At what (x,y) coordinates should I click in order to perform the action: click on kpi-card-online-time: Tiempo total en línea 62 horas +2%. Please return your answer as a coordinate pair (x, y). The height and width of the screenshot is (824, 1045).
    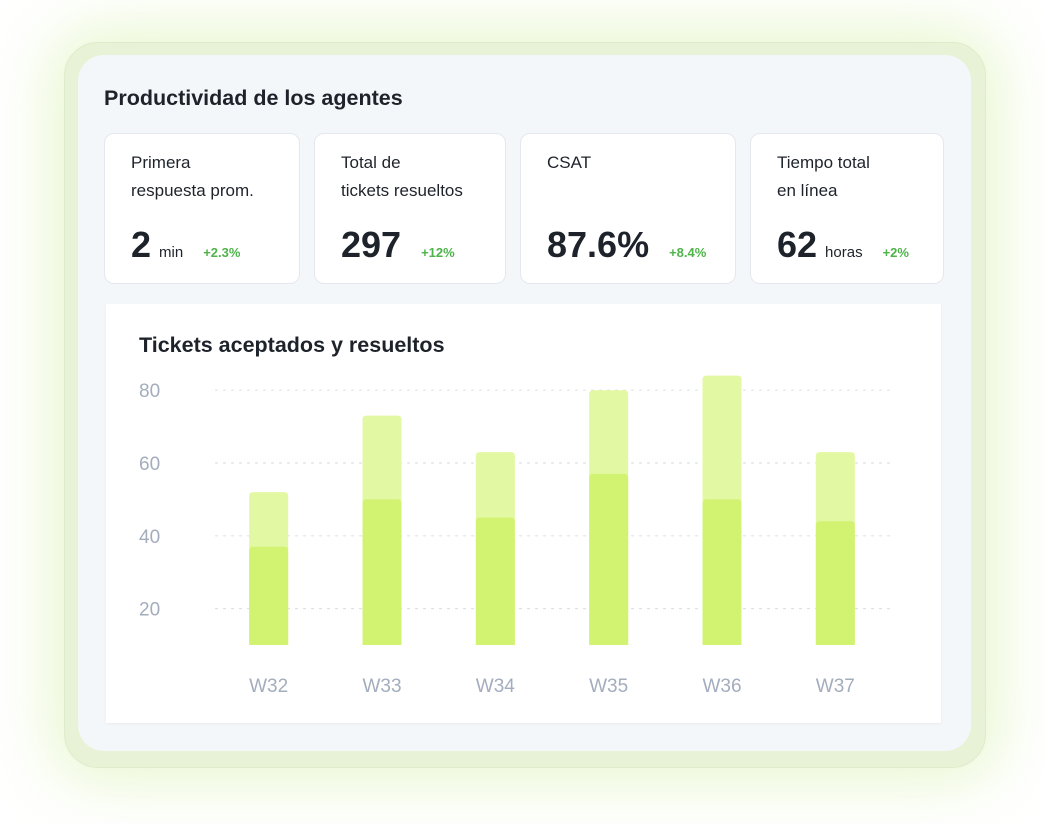
    Looking at the image, I should click on (847, 208).